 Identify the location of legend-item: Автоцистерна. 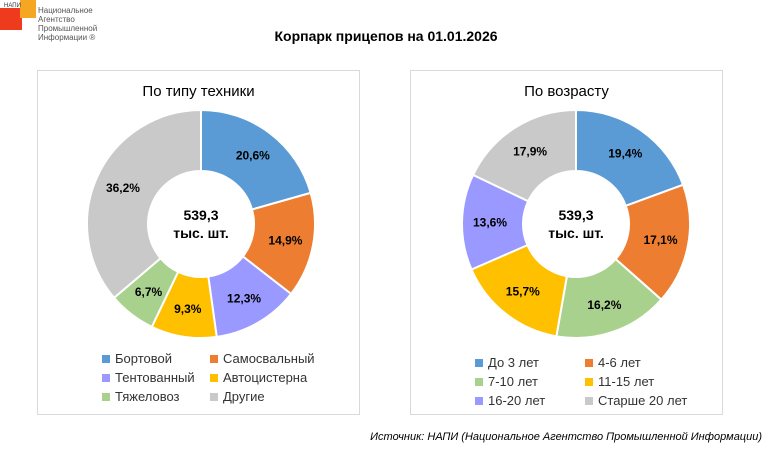
(265, 377).